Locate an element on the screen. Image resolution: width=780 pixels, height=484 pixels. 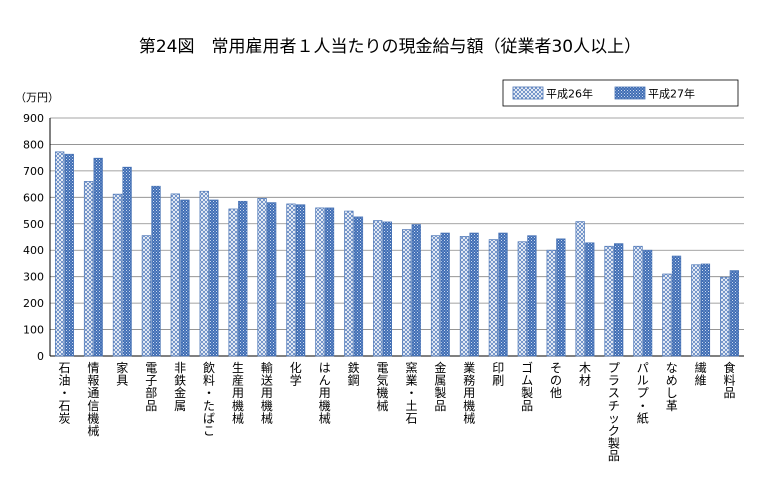
x-tick-label: 非鉄金属 is located at coordinates (180, 387).